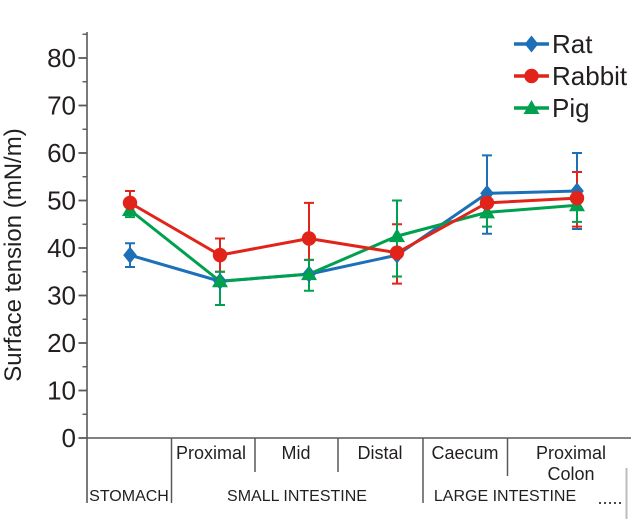 Image resolution: width=633 pixels, height=525 pixels. What do you see at coordinates (61, 343) in the screenshot?
I see `y-tick-label-20: 20` at bounding box center [61, 343].